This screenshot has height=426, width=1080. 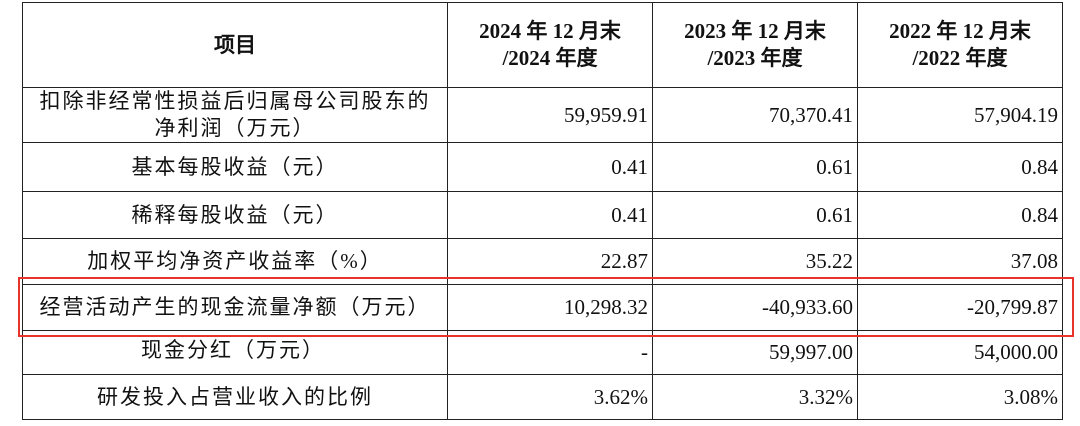 What do you see at coordinates (550, 115) in the screenshot?
I see `value-cell: 59,959.91` at bounding box center [550, 115].